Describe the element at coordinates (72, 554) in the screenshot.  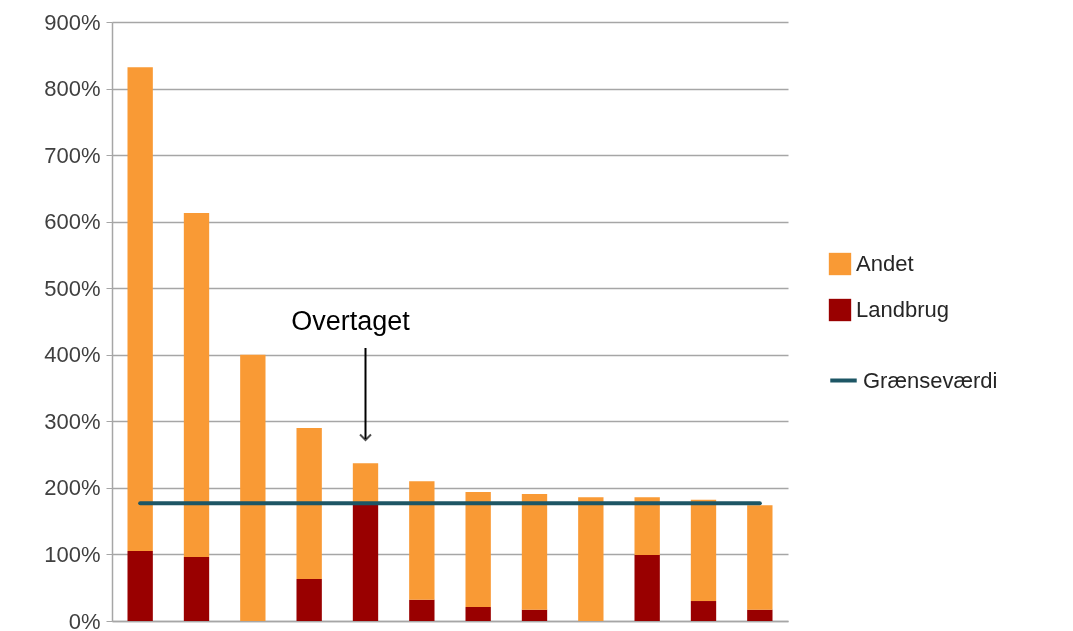
I see `y-tick-label: 100%` at that location.